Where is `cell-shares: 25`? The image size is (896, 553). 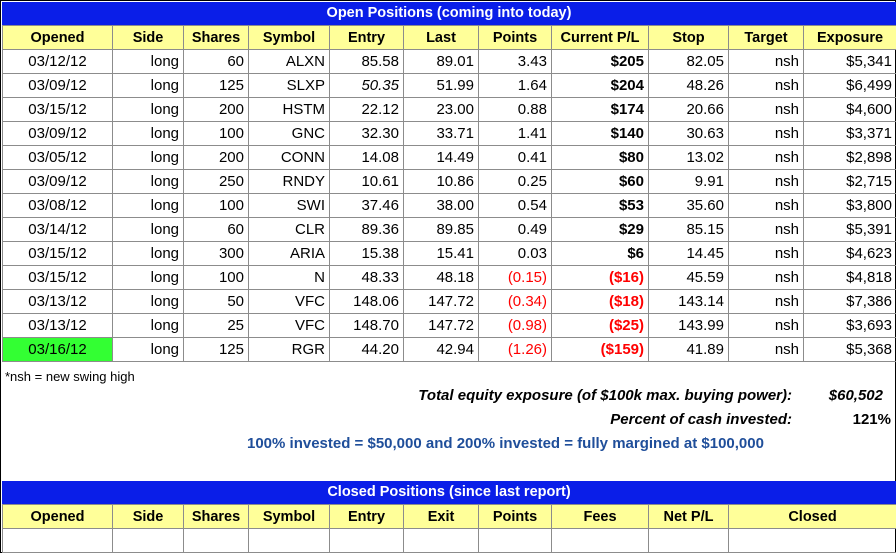
cell-shares: 25 is located at coordinates (216, 325).